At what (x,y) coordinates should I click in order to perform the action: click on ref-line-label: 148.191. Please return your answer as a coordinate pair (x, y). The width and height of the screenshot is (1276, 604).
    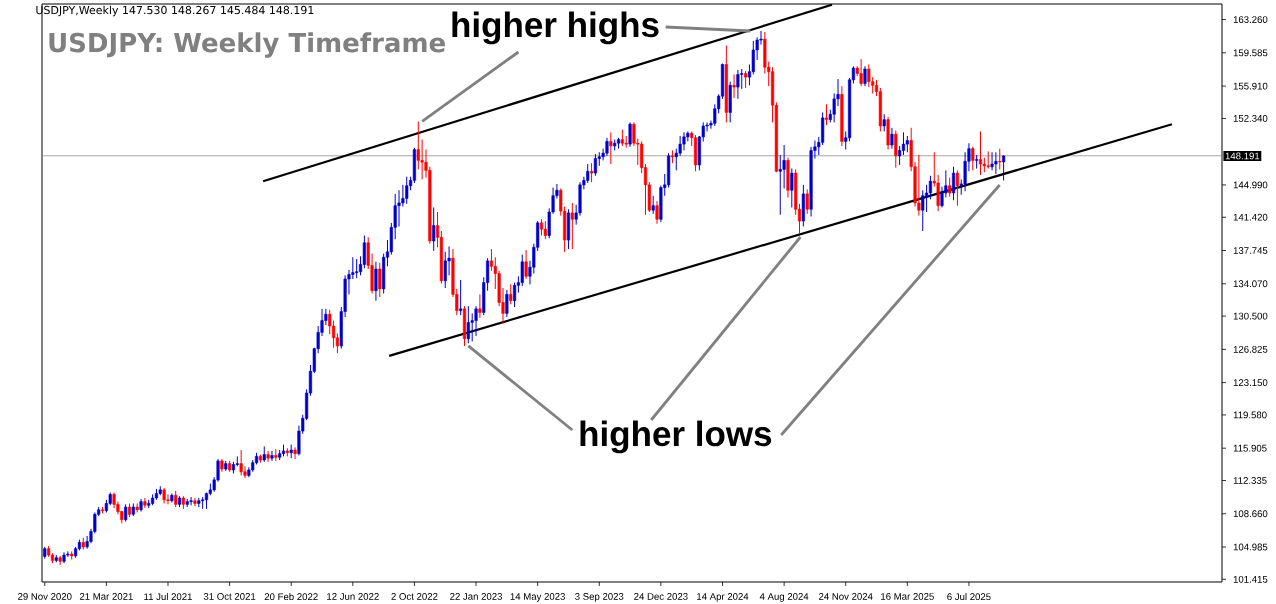
    Looking at the image, I should click on (1242, 156).